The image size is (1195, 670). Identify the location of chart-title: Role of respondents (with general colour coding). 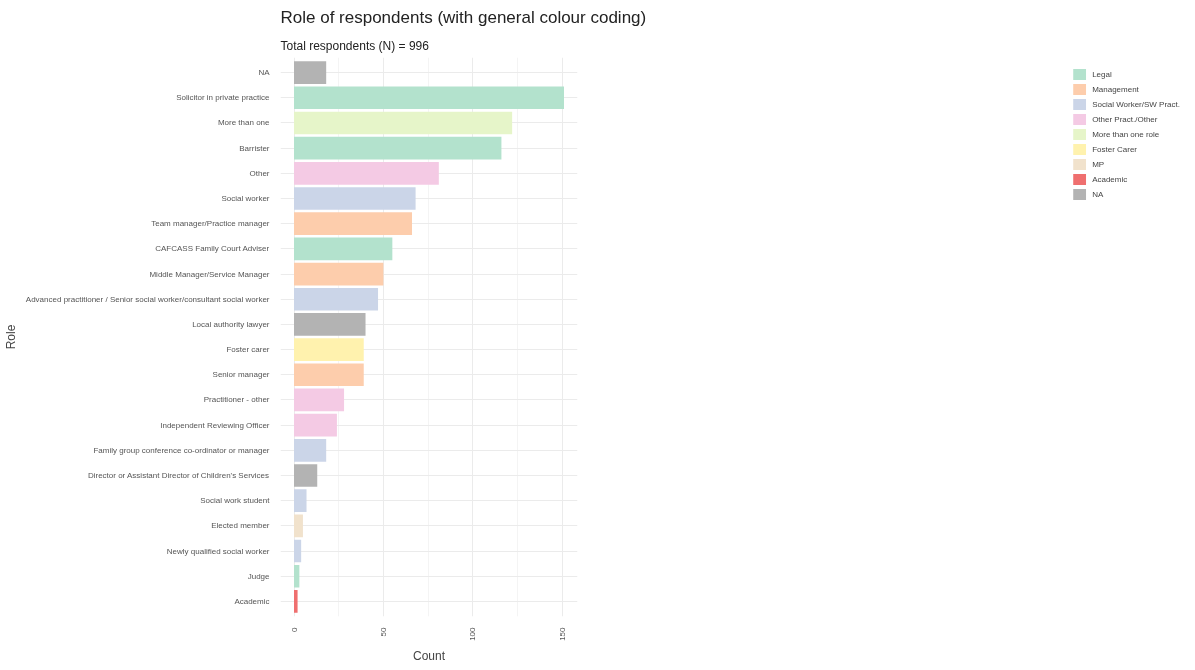
(463, 17).